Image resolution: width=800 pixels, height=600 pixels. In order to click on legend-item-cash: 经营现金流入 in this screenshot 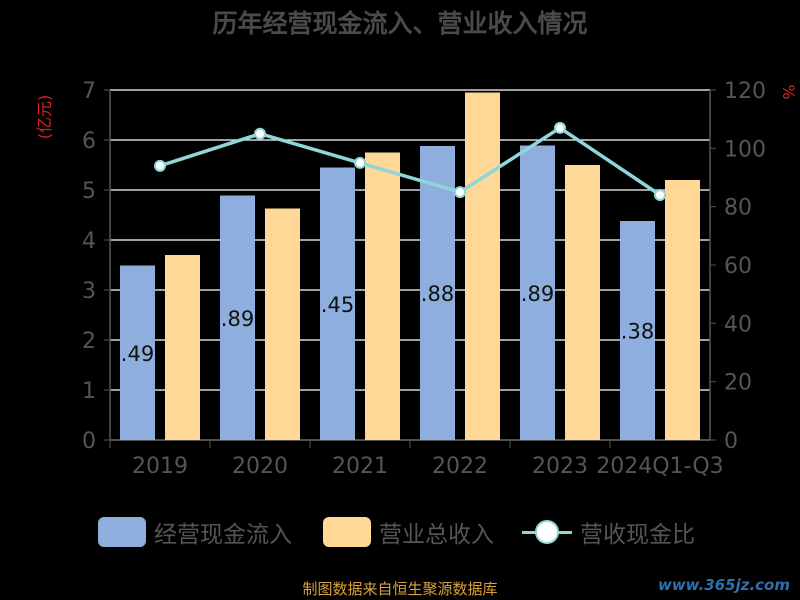, I will do `click(195, 532)`.